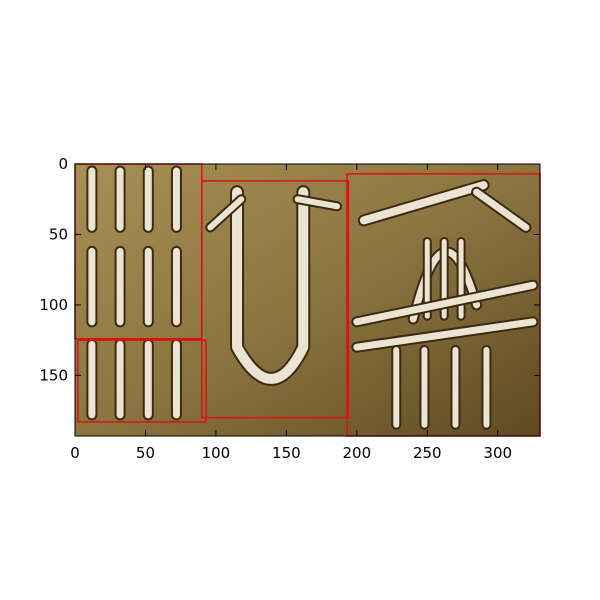  Describe the element at coordinates (270, 285) in the screenshot. I see `glyph-u-shape` at that location.